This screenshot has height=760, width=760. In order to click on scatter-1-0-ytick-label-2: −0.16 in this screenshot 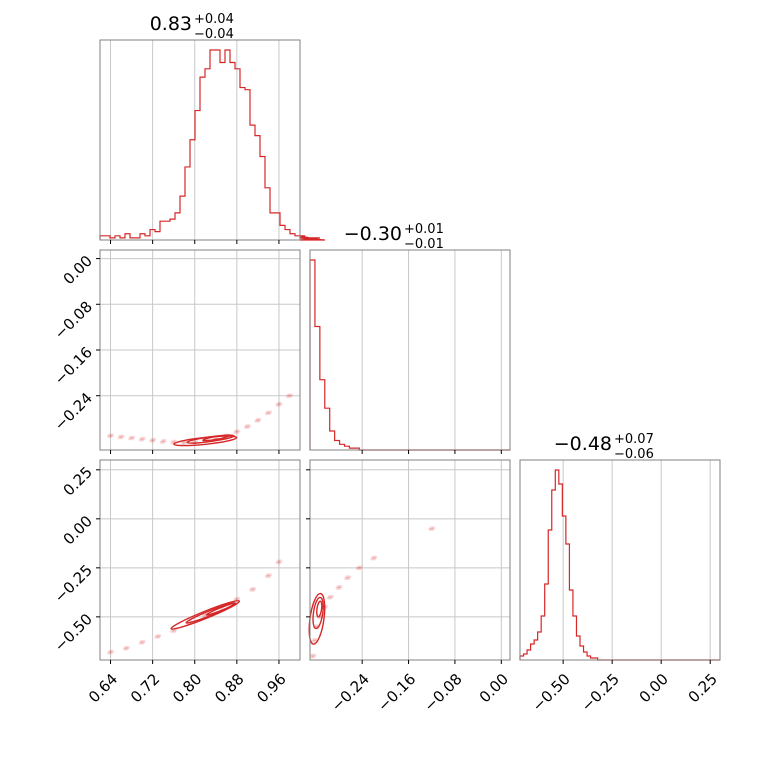, I will do `click(73, 365)`.